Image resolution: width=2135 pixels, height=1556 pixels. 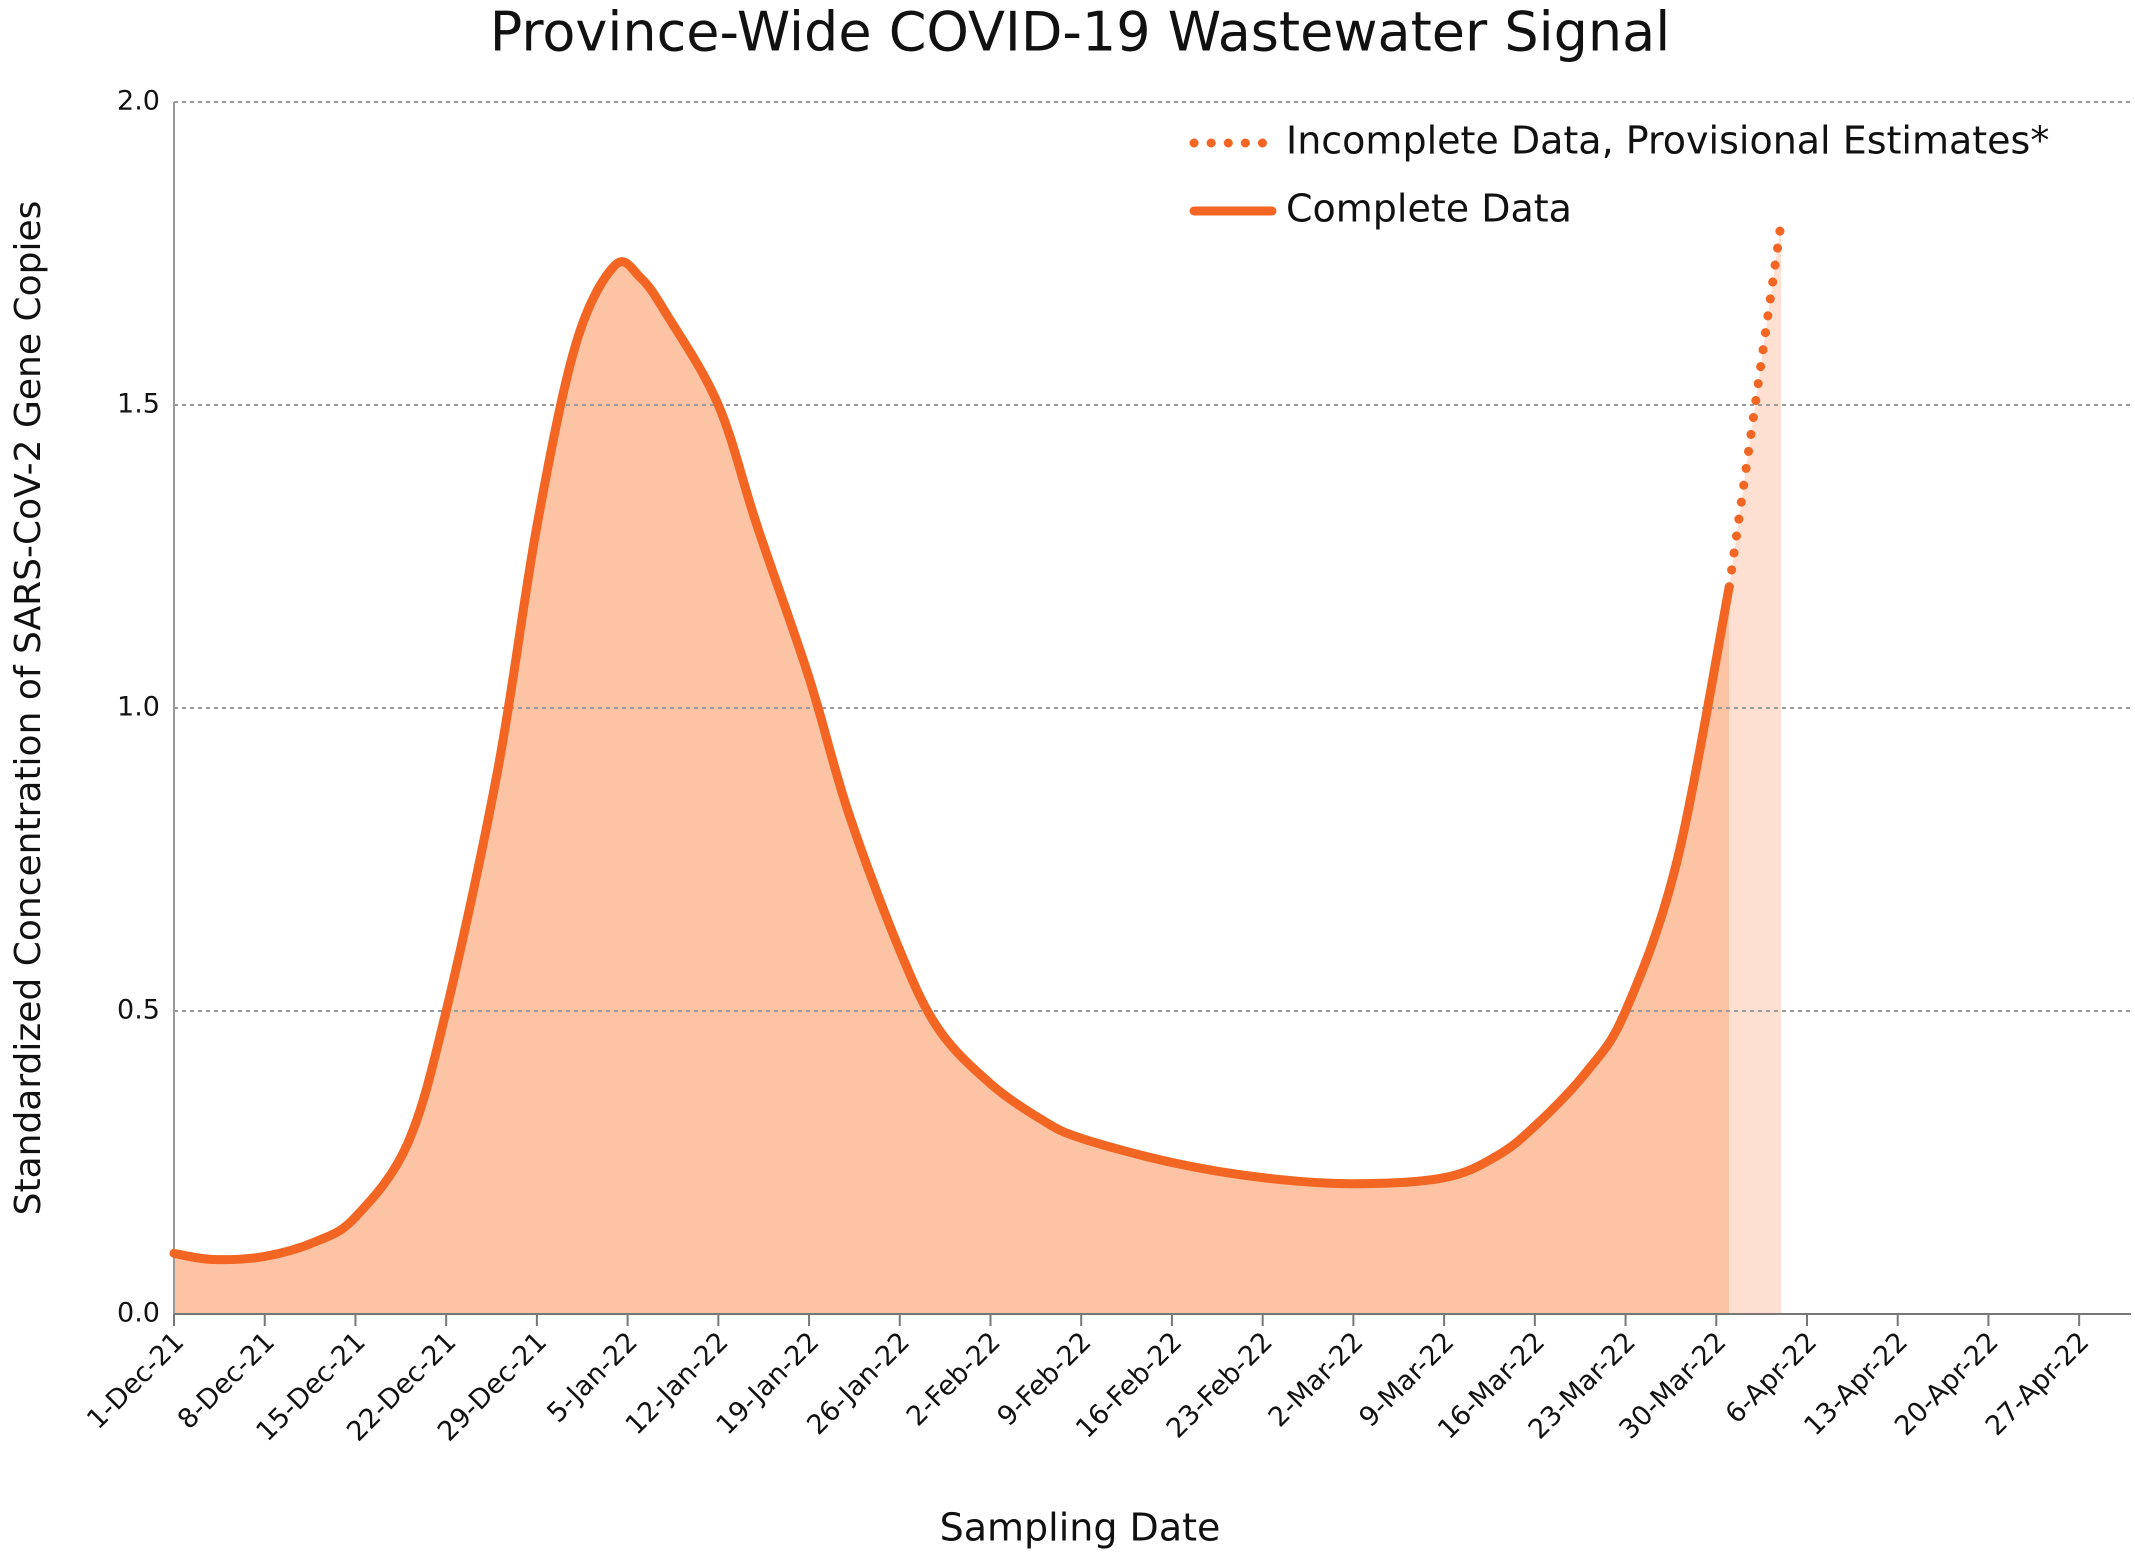 I want to click on x-tick-label: 2-Mar-22, so click(x=1316, y=1379).